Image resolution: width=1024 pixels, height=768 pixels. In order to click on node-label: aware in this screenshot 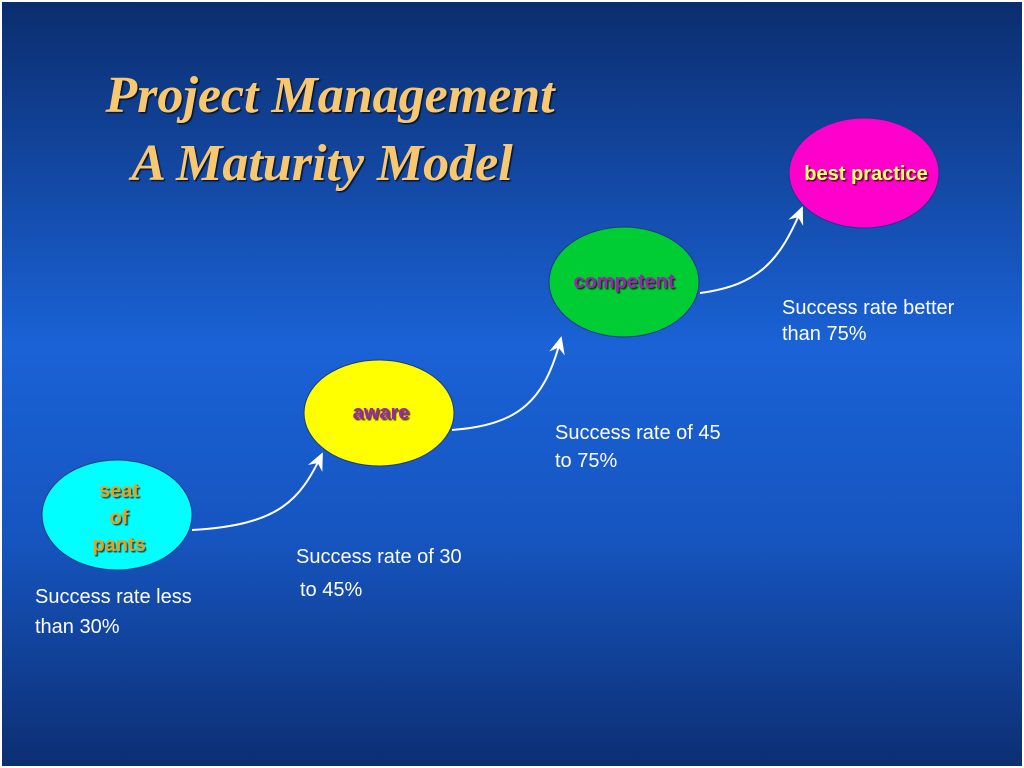, I will do `click(381, 413)`.